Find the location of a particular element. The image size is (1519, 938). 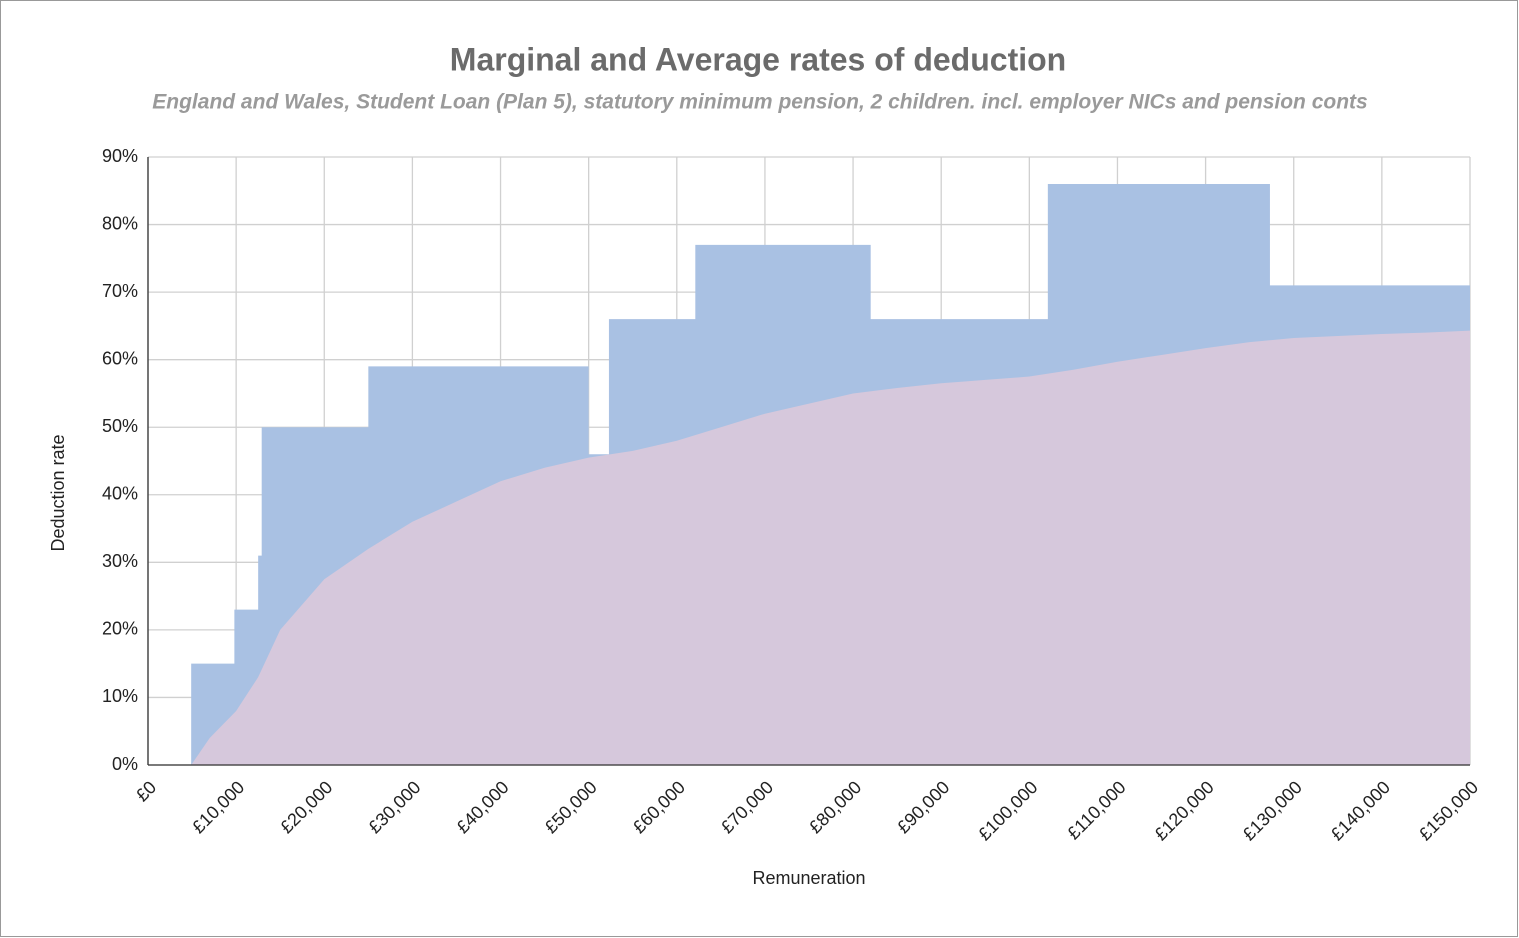

y-axis-title: Deduction rate is located at coordinates (58, 492).